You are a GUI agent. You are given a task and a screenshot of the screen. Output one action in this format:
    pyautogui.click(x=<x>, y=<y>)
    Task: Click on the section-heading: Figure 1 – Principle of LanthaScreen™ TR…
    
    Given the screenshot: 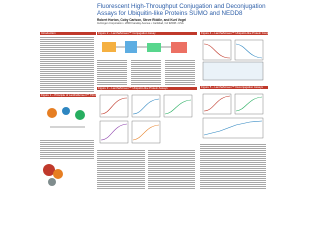 What is the action you would take?
    pyautogui.click(x=68, y=96)
    